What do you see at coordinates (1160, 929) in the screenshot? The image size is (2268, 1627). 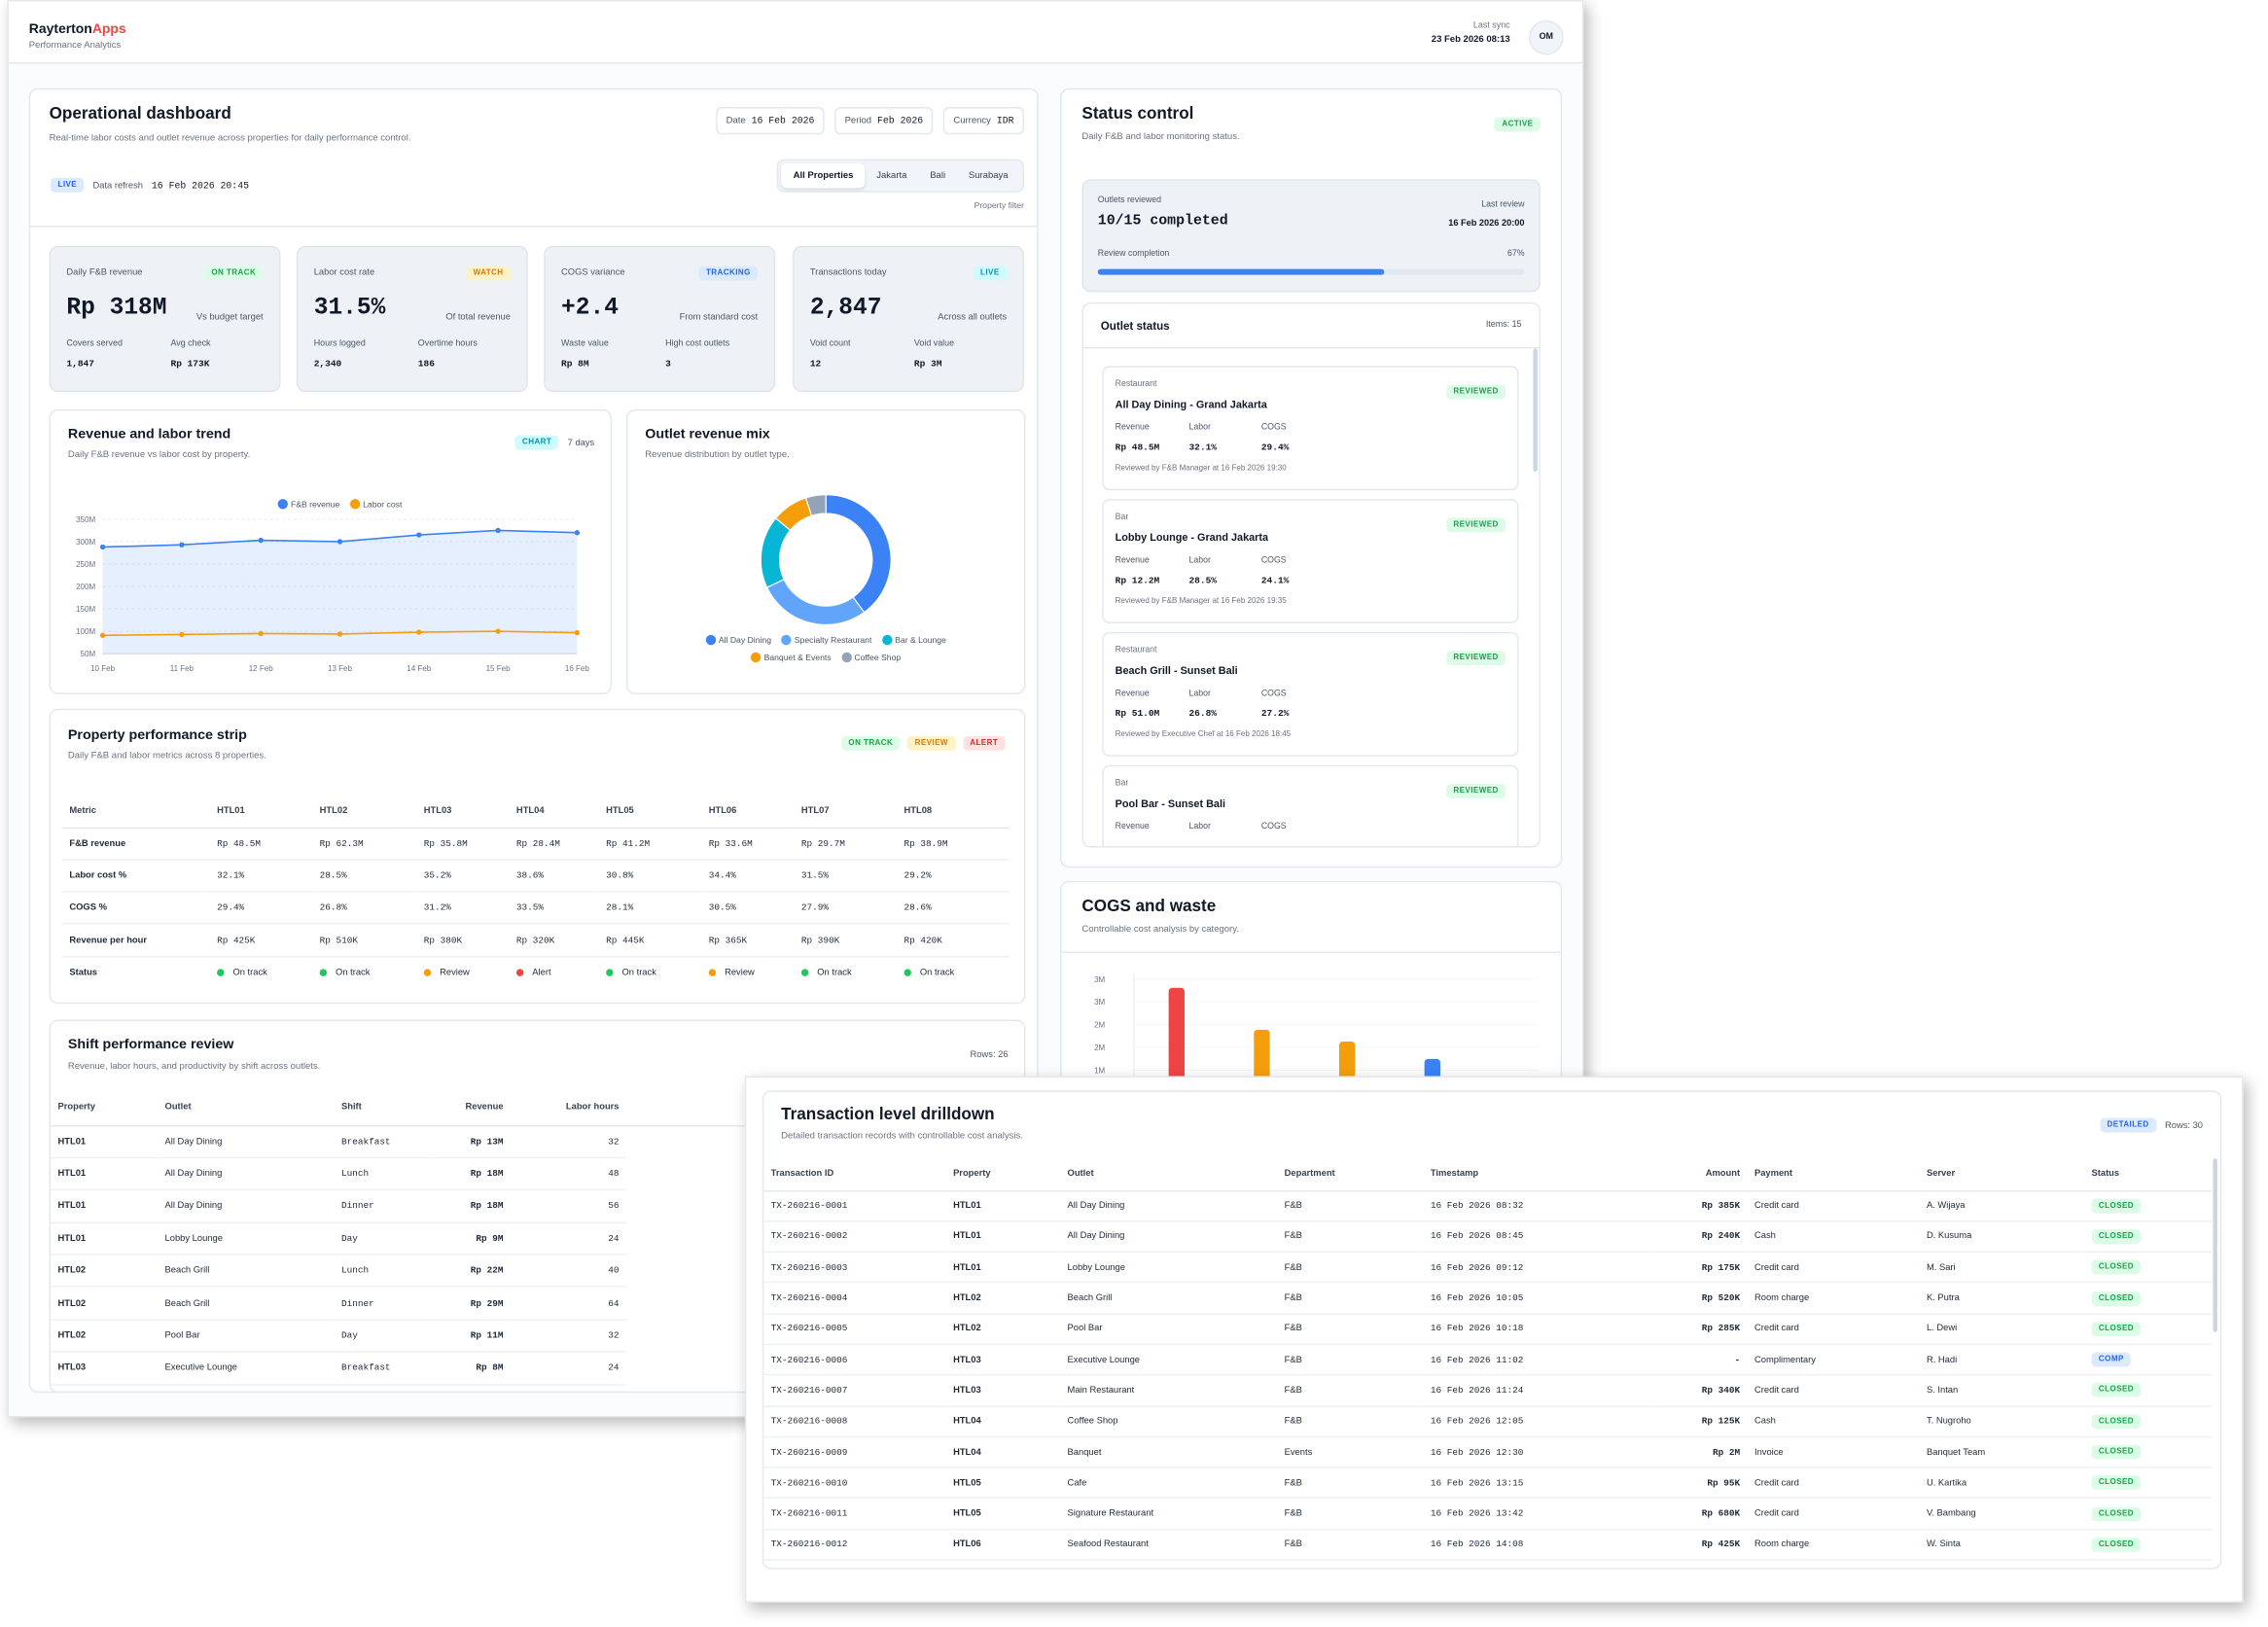 I see `cogs-subtitle: Controllable cost analysis by category.` at bounding box center [1160, 929].